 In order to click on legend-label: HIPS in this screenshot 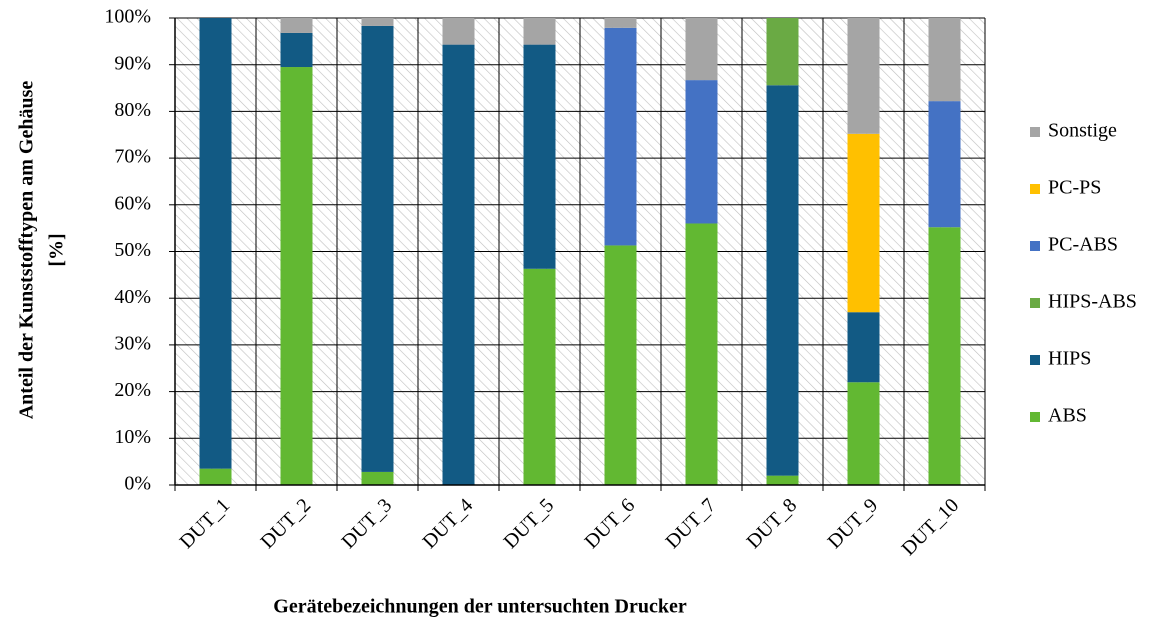, I will do `click(1069, 359)`.